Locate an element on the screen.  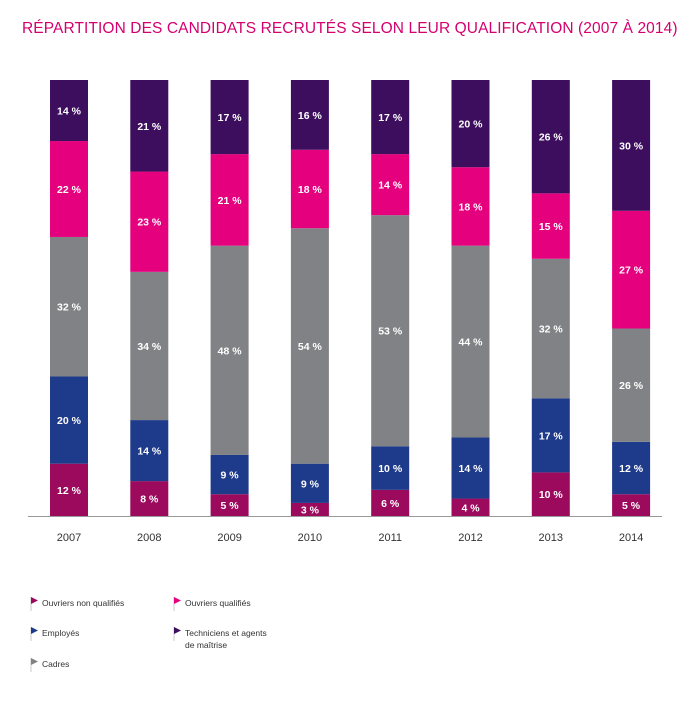
x-tick-label-2013: 2013 is located at coordinates (551, 538).